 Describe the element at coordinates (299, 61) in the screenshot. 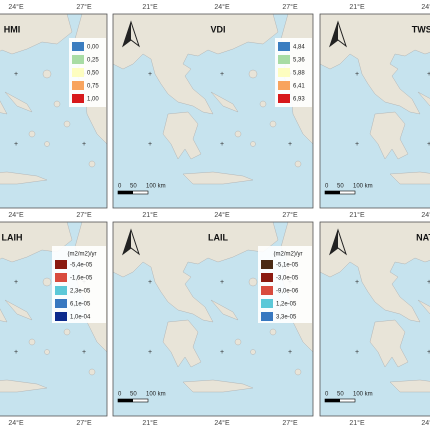

I see `legend-label: 5,36` at that location.